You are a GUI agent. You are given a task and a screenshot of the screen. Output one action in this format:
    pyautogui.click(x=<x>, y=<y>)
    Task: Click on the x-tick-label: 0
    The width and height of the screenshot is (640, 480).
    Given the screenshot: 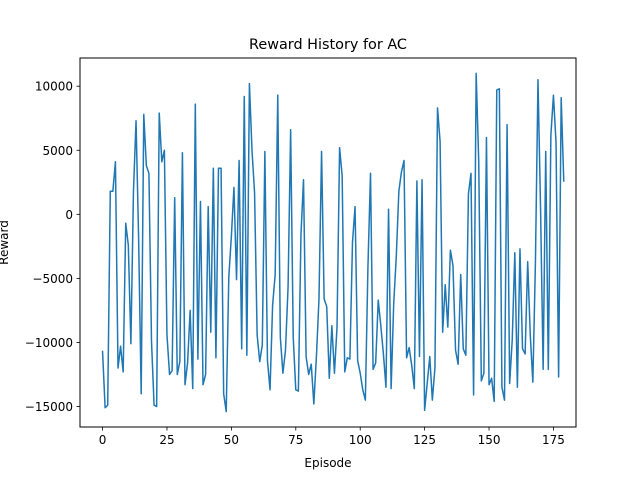 What is the action you would take?
    pyautogui.click(x=103, y=440)
    